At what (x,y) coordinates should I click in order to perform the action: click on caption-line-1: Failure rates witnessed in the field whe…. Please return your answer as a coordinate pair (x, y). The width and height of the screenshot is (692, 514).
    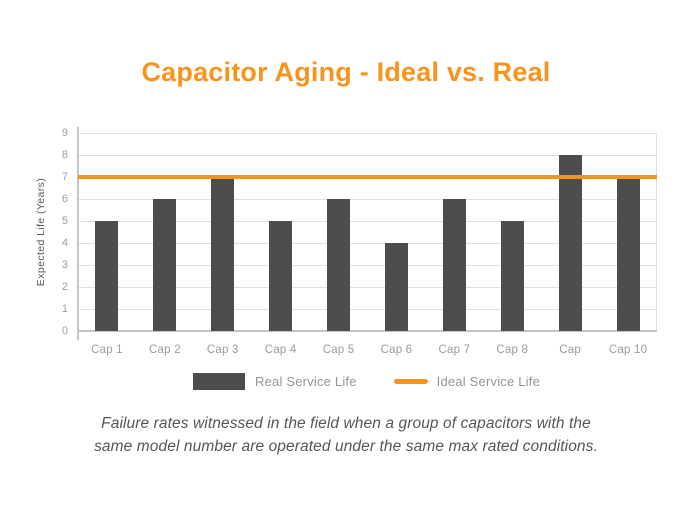
    Looking at the image, I should click on (346, 423).